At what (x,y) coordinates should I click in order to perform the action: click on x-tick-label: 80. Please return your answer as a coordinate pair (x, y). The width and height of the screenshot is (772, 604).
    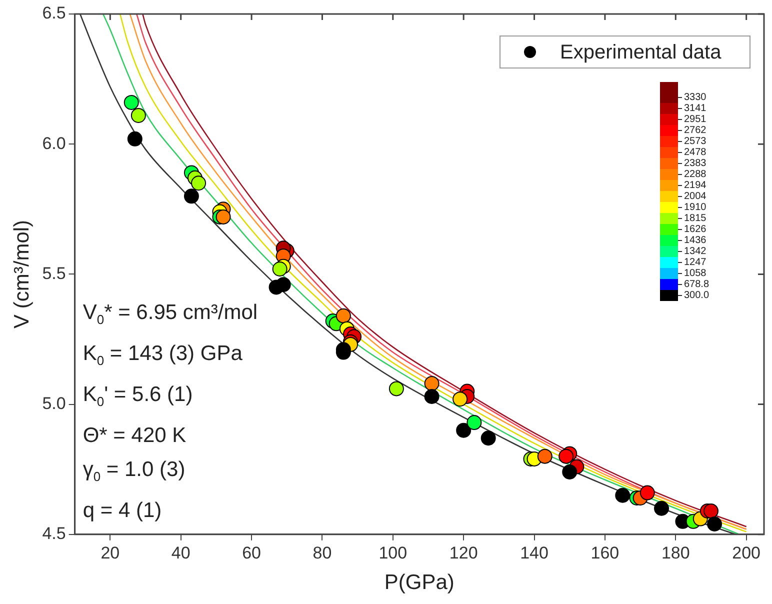
    Looking at the image, I should click on (322, 552).